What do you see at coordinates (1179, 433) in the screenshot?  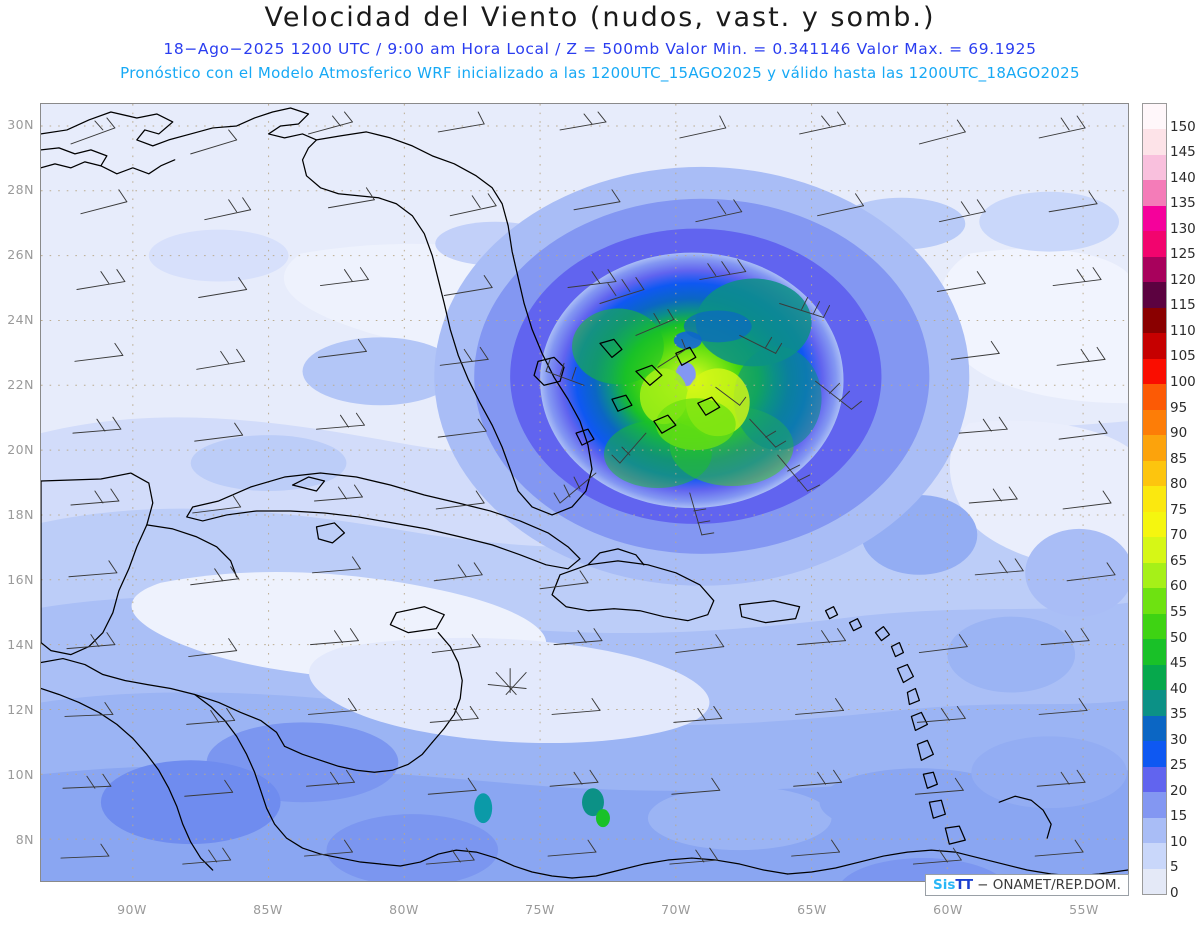 I see `colorbar-label-90: 90` at bounding box center [1179, 433].